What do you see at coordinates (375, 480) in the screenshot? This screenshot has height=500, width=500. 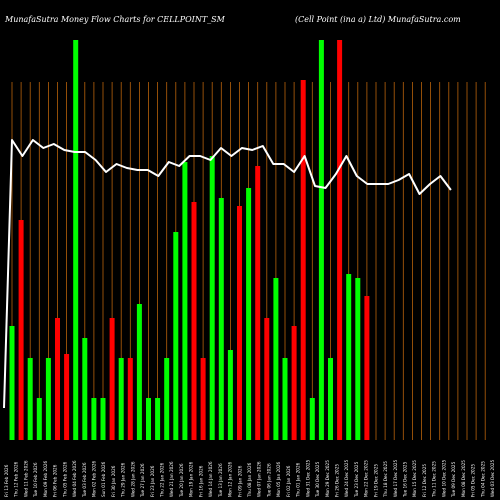 I see `x-tick-label: Fri 19 Dec 2025` at bounding box center [375, 480].